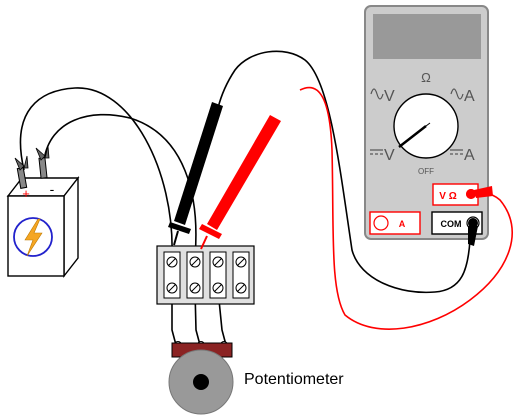 This screenshot has height=417, width=527. What do you see at coordinates (210, 231) in the screenshot?
I see `red-probe-guard` at bounding box center [210, 231].